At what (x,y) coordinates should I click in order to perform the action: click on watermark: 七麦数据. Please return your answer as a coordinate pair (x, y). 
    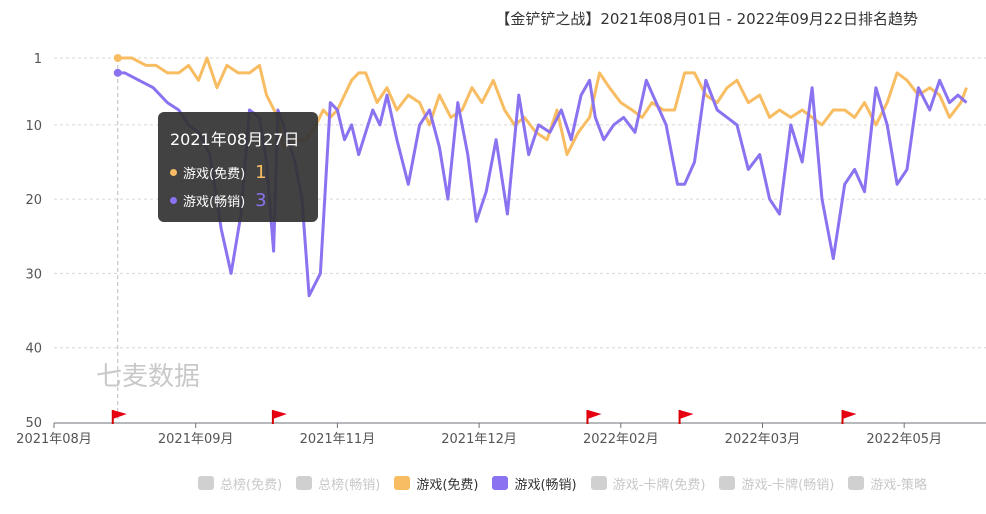
    Looking at the image, I should click on (148, 377).